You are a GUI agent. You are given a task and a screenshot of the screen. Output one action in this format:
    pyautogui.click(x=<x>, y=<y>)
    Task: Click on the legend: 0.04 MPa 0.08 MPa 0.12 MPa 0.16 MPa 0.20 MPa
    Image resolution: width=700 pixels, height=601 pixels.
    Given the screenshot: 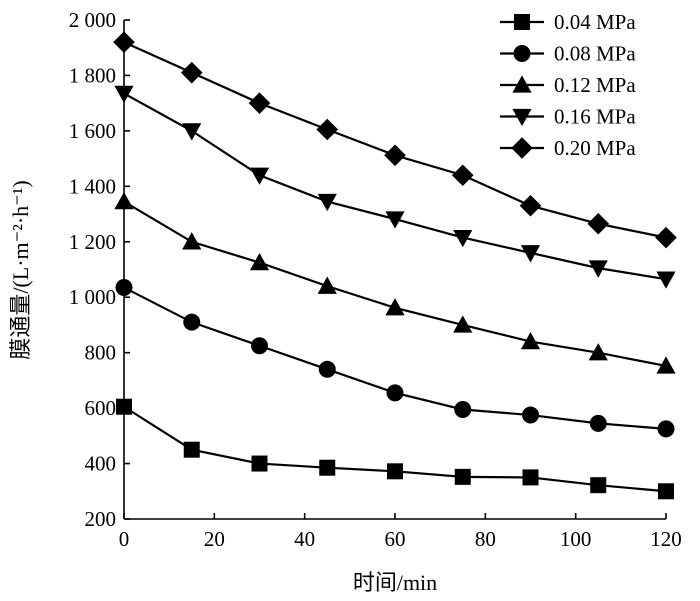 What is the action you would take?
    pyautogui.click(x=568, y=85)
    